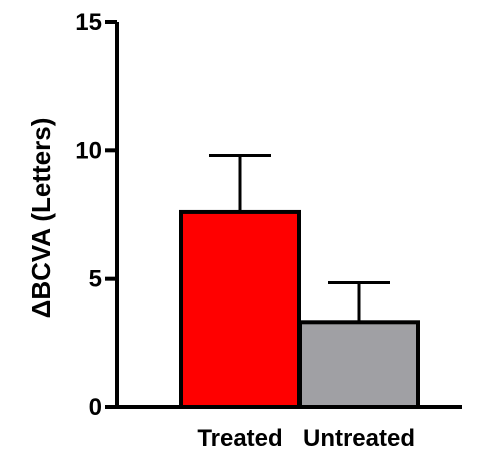  I want to click on y-tick-label: 15, so click(88, 22).